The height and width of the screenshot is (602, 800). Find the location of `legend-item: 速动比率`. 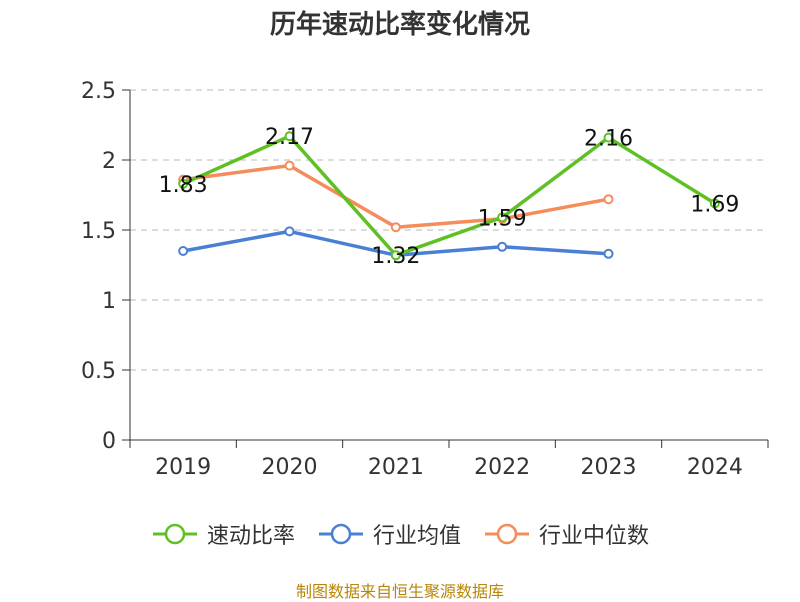

legend-item: 速动比率 is located at coordinates (223, 534).